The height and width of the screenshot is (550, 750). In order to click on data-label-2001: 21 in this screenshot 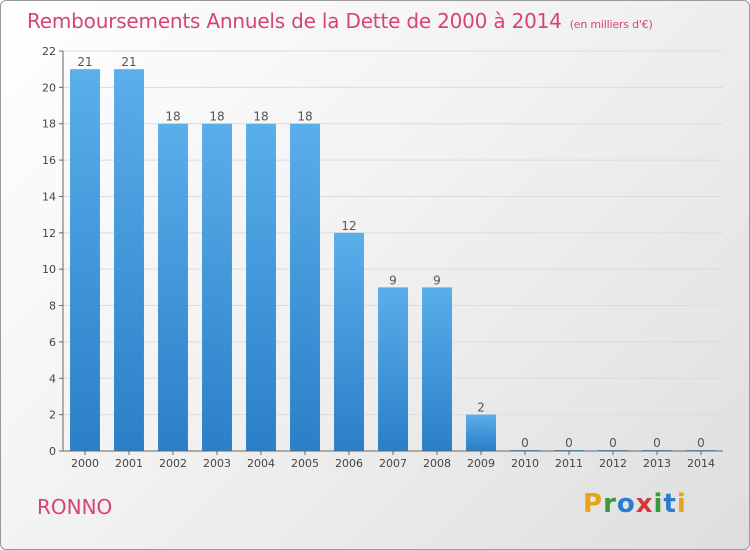, I will do `click(128, 62)`.